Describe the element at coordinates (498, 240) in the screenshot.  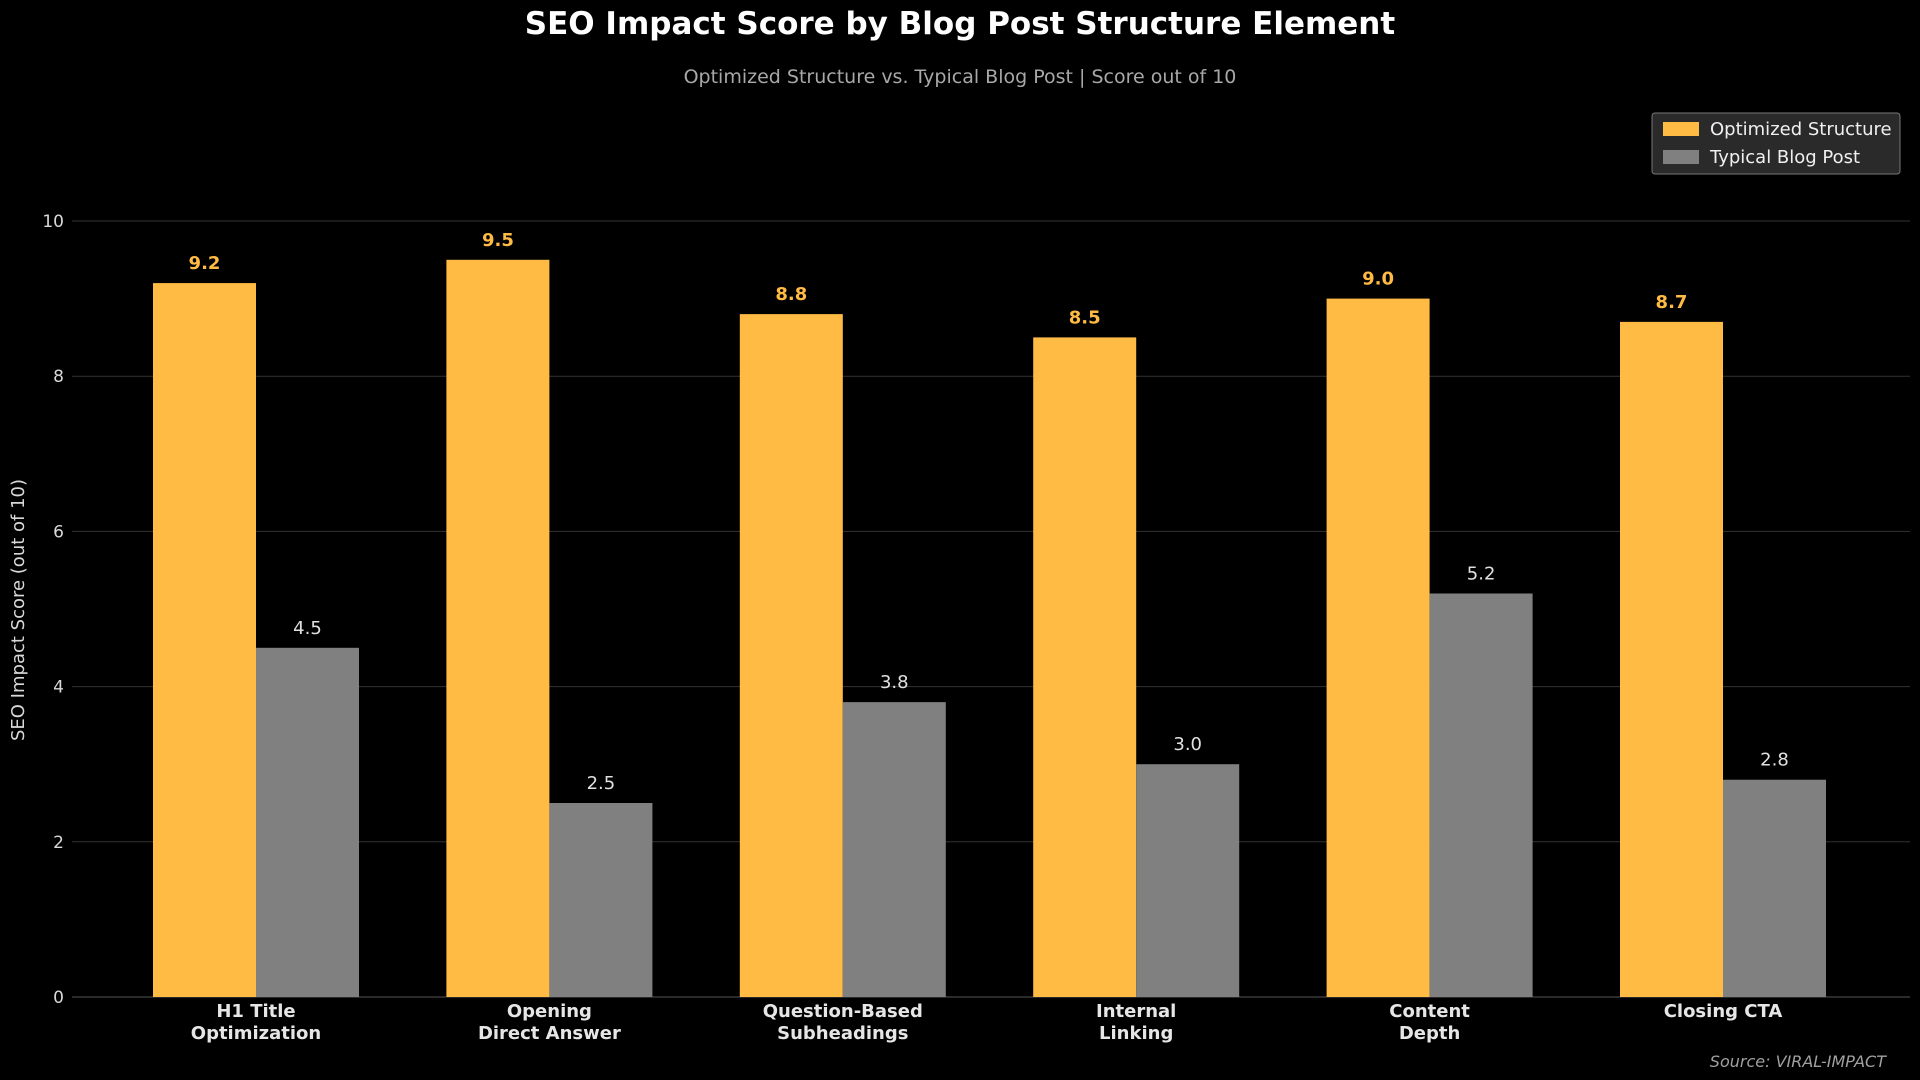
I see `value-label-optimized: 9.5` at that location.